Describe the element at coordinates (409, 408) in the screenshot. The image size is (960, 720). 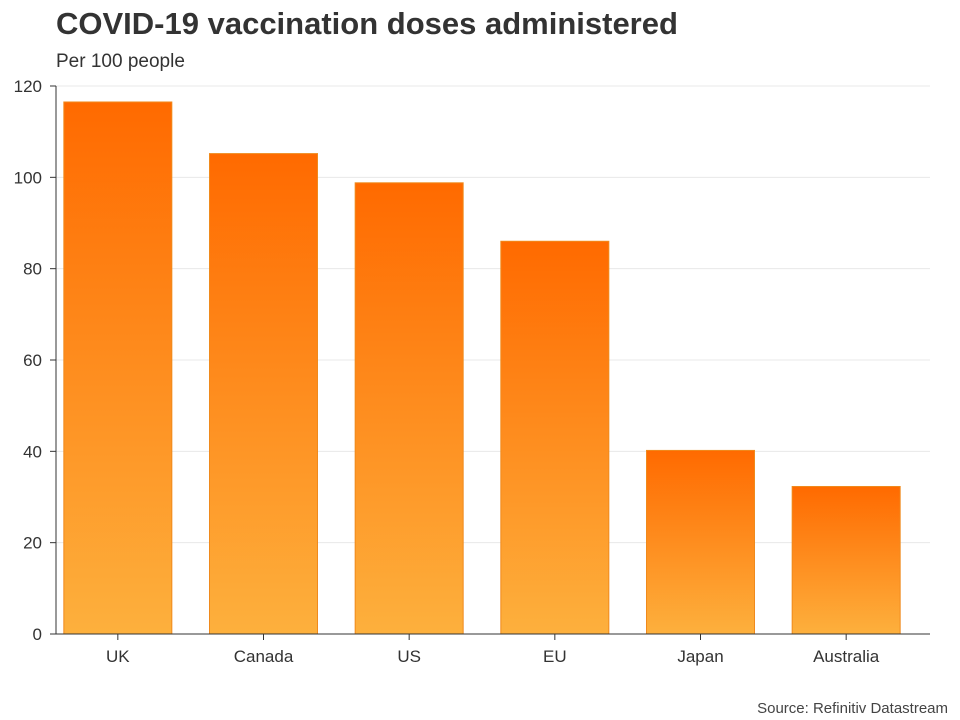
I see `bar-us` at that location.